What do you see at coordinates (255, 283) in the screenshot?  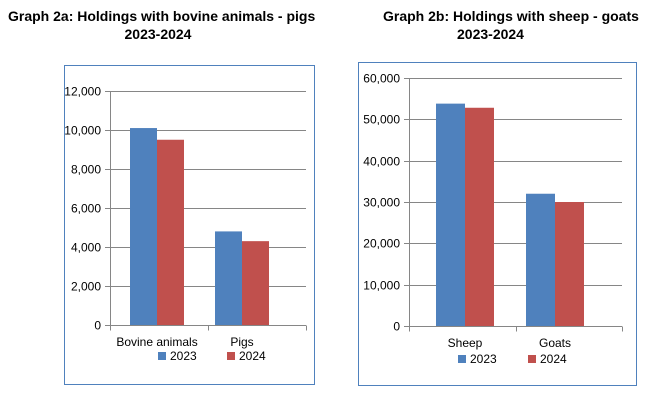 I see `bar-2024-pigs` at bounding box center [255, 283].